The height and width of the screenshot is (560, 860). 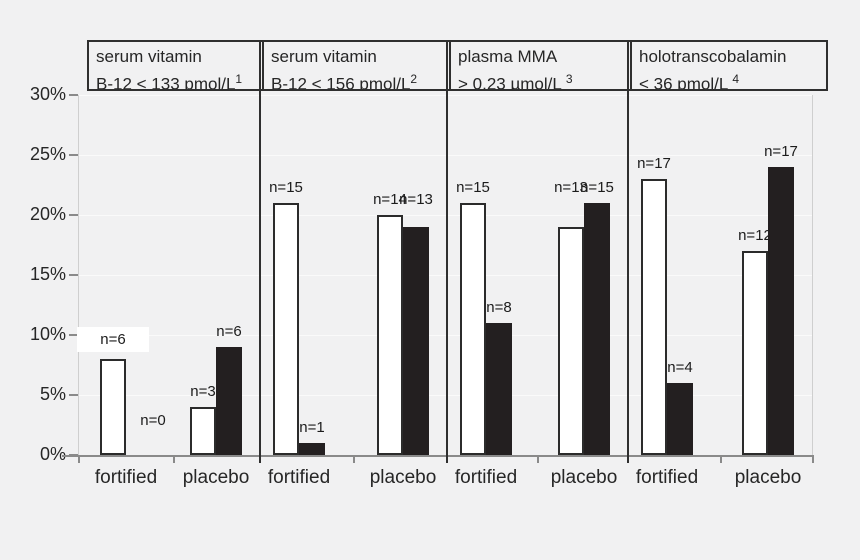 What do you see at coordinates (508, 56) in the screenshot?
I see `panel-header-line1: plasma MMA` at bounding box center [508, 56].